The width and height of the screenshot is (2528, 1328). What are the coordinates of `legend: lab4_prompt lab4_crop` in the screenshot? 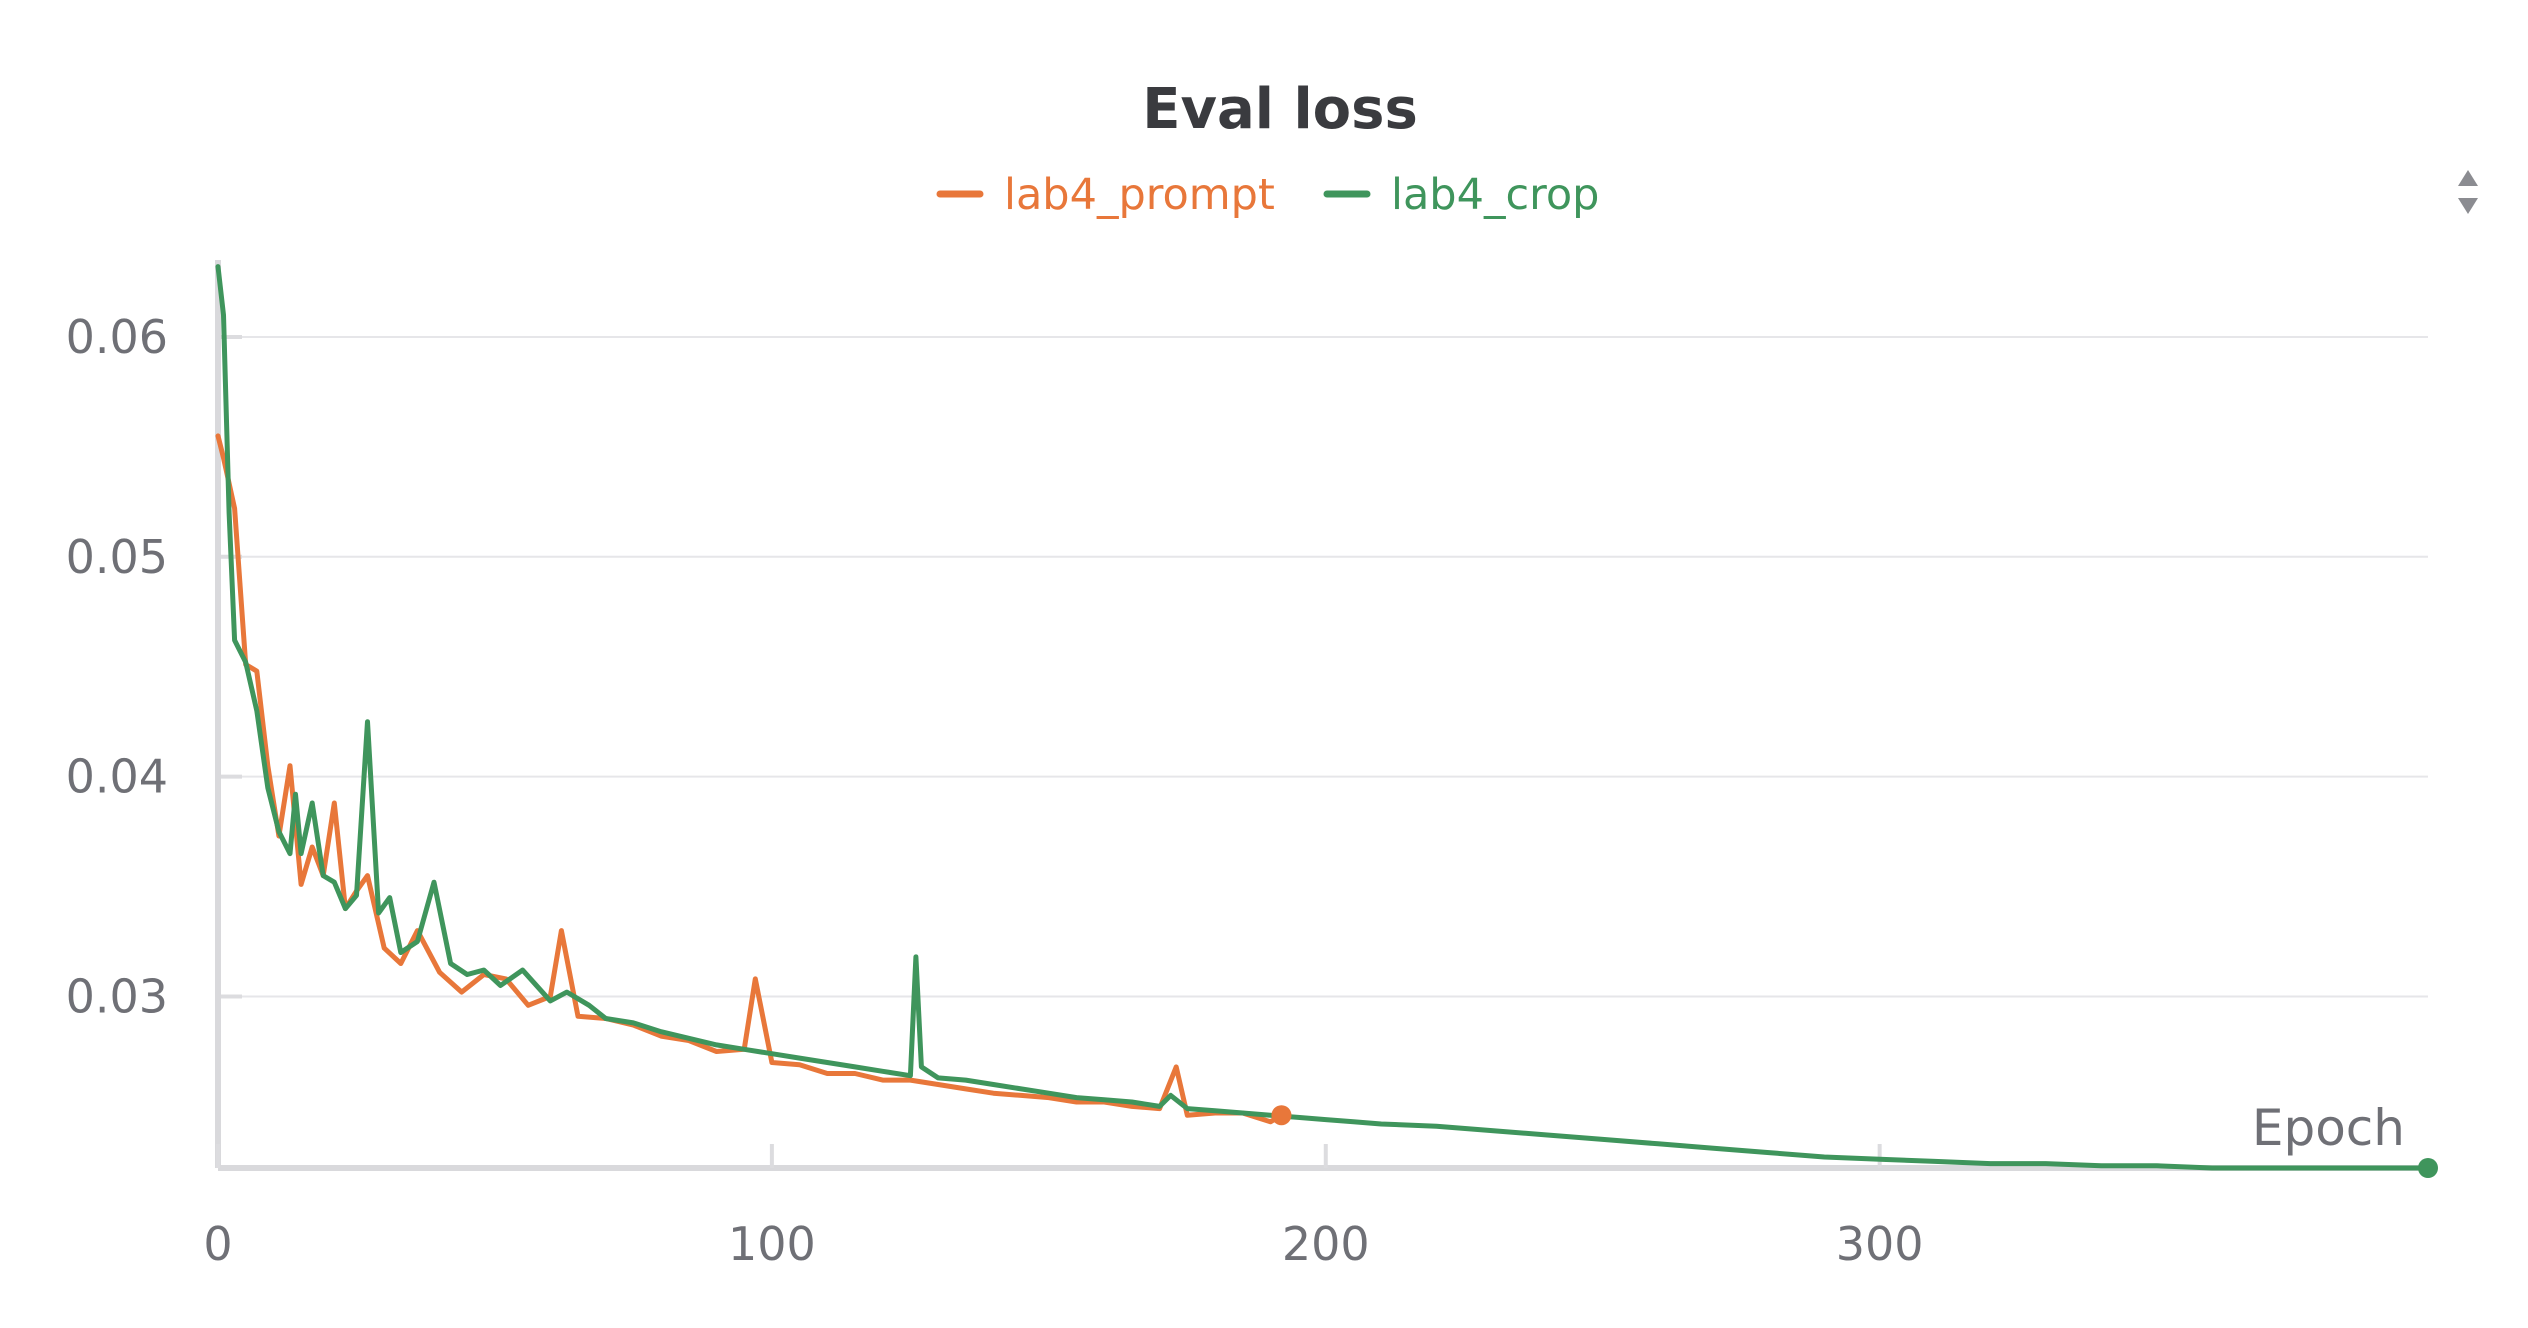 It's located at (1267, 195).